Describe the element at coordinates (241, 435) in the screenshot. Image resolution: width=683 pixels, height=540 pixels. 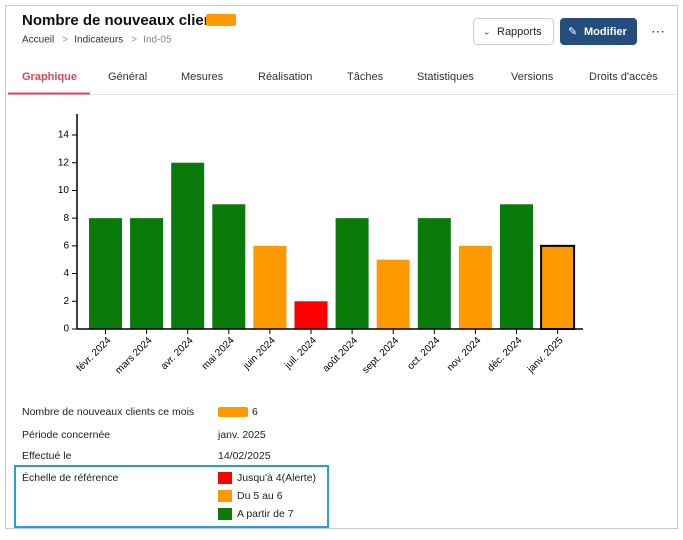
I see `info-value: janv. 2025` at that location.